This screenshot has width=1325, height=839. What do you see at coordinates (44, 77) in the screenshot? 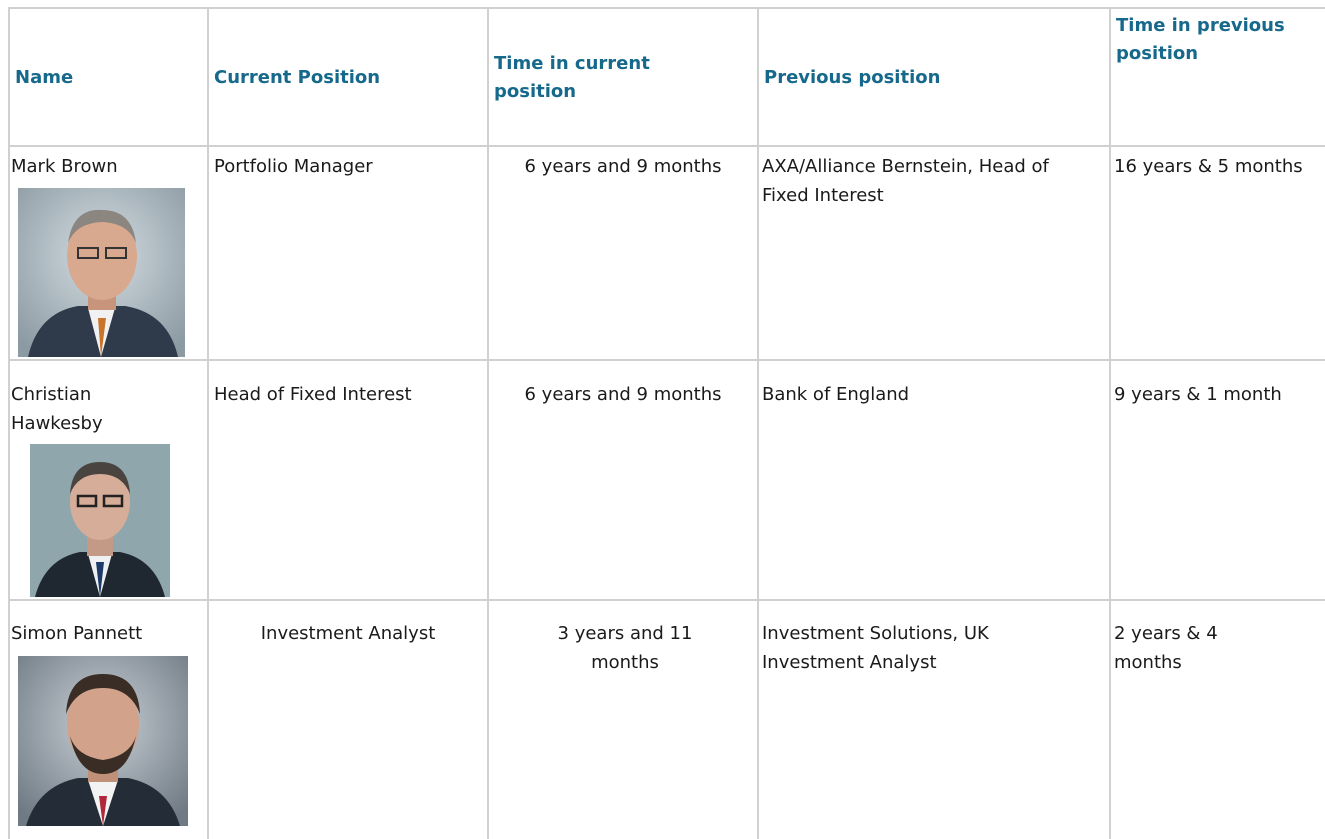
I see `header-cell: Name` at bounding box center [44, 77].